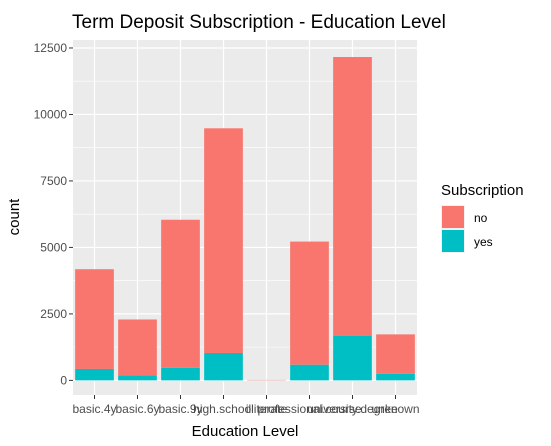  What do you see at coordinates (14, 217) in the screenshot?
I see `y-axis-title: count` at bounding box center [14, 217].